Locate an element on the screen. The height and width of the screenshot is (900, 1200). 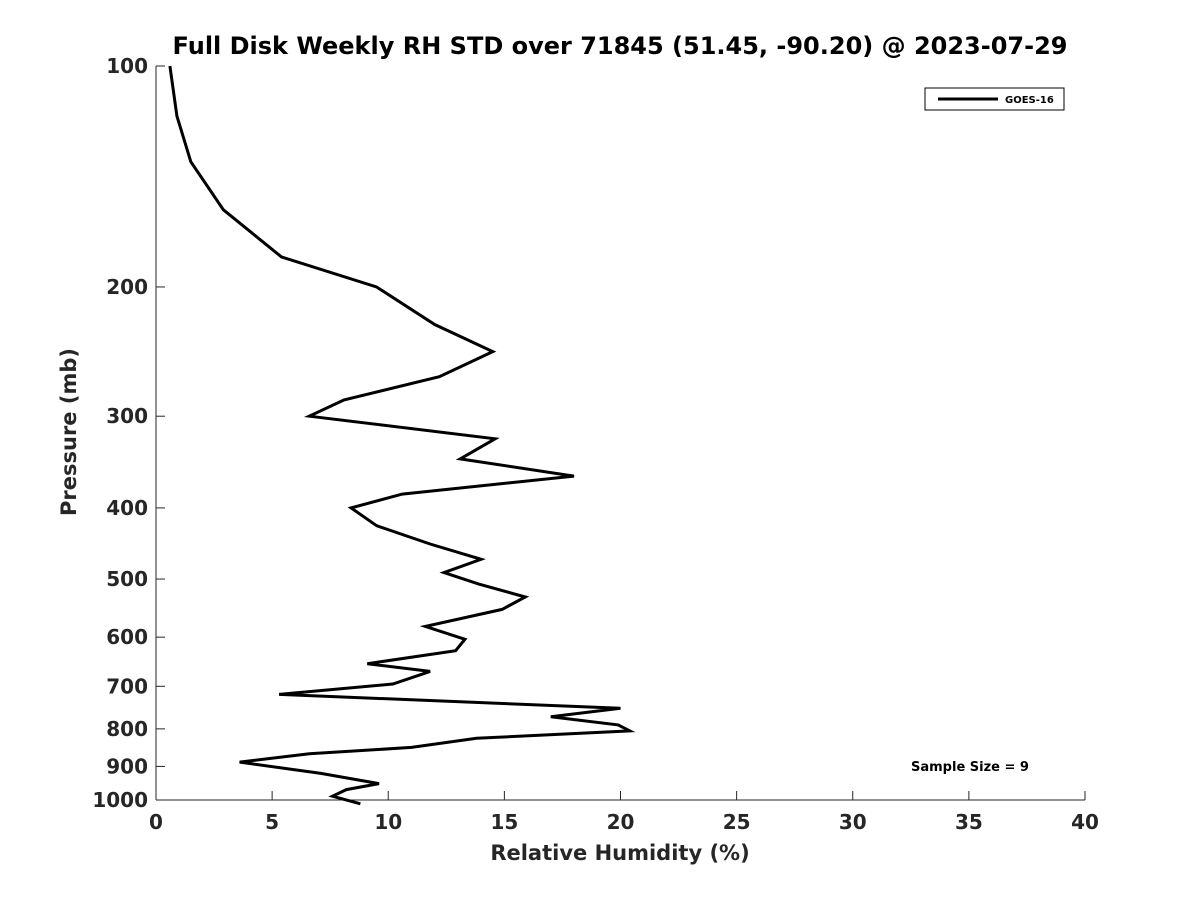
y-tick-label: 500 is located at coordinates (127, 579).